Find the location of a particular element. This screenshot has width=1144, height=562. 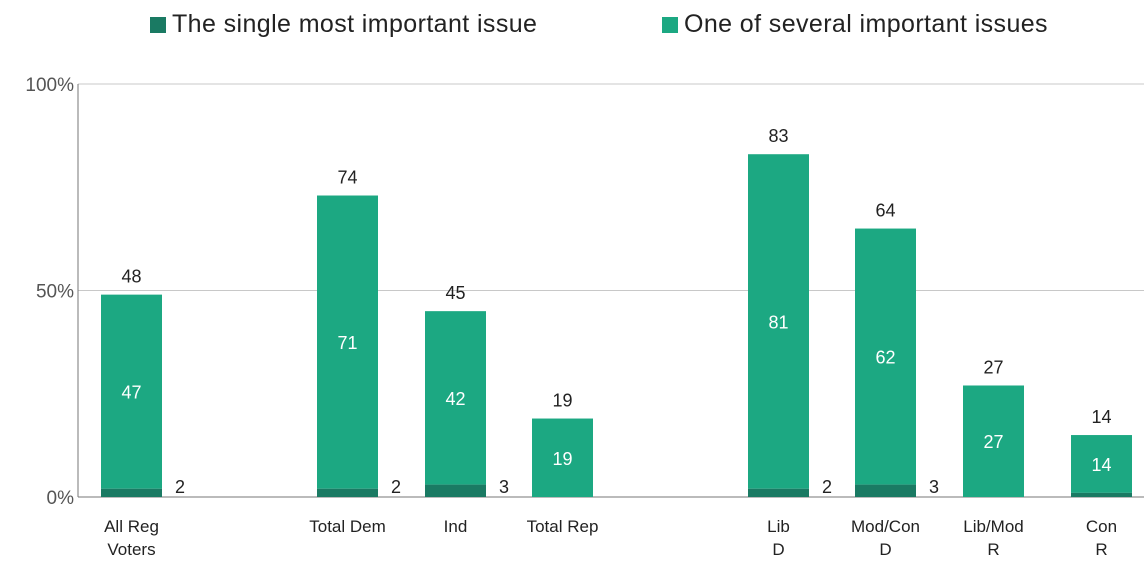

x-tick-label: Mod/Con is located at coordinates (885, 526).